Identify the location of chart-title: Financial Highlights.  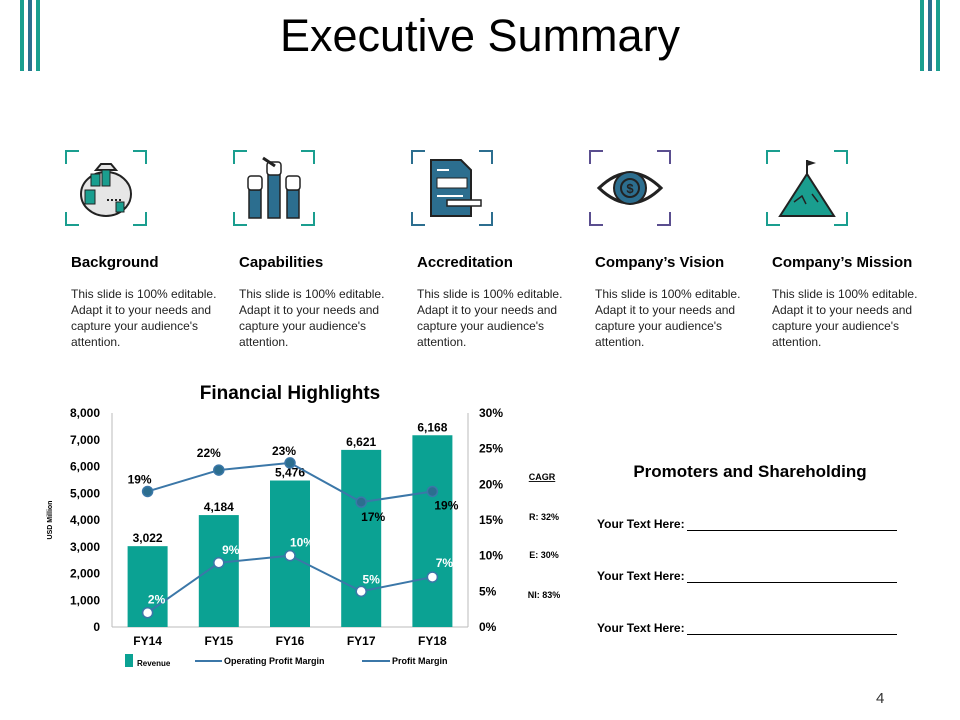
(290, 393).